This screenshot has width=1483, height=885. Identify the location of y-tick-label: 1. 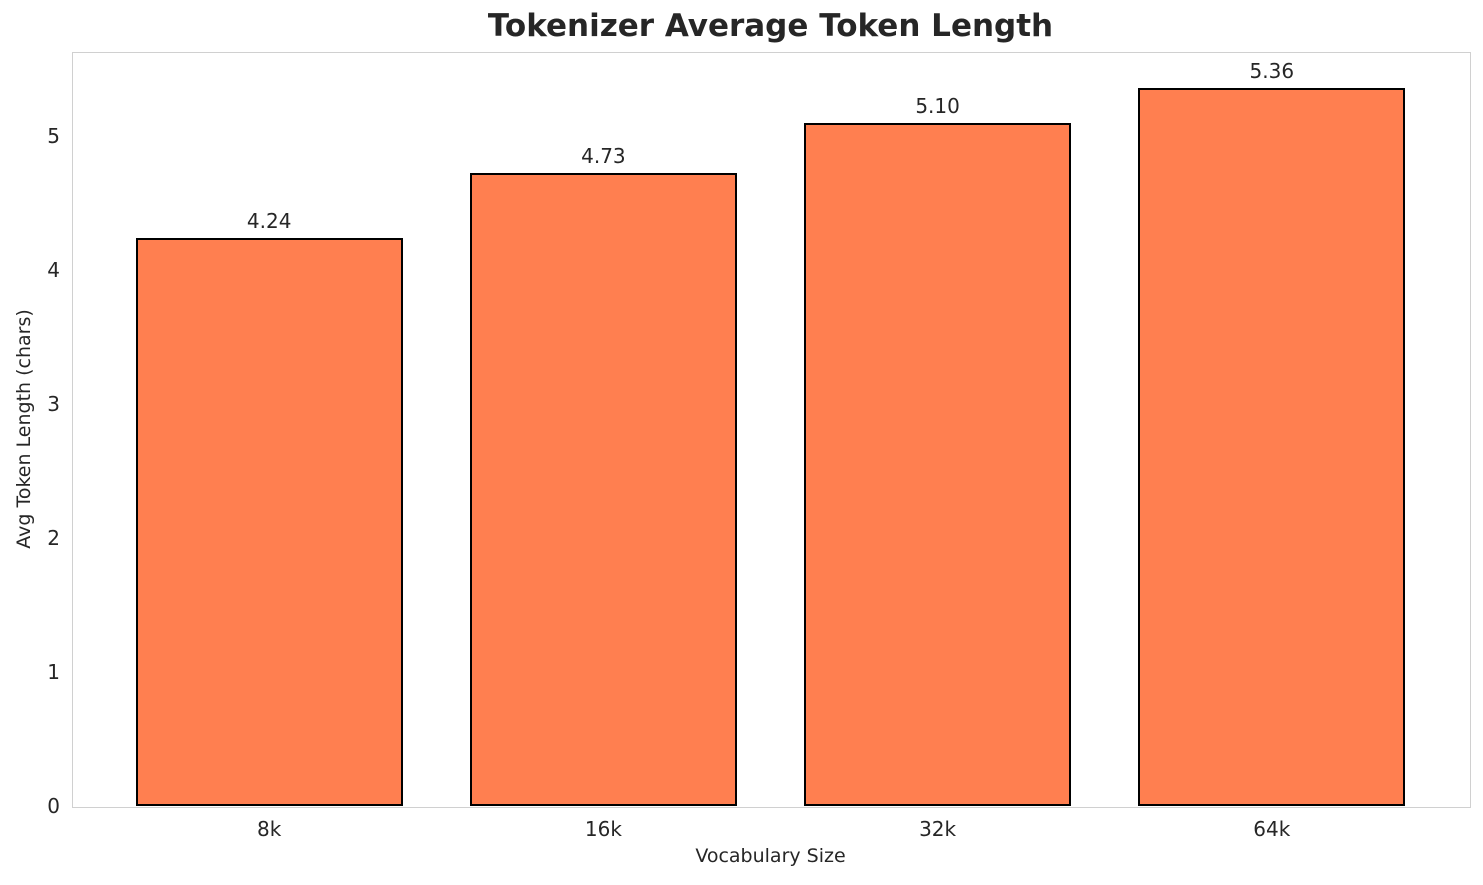
(53, 672).